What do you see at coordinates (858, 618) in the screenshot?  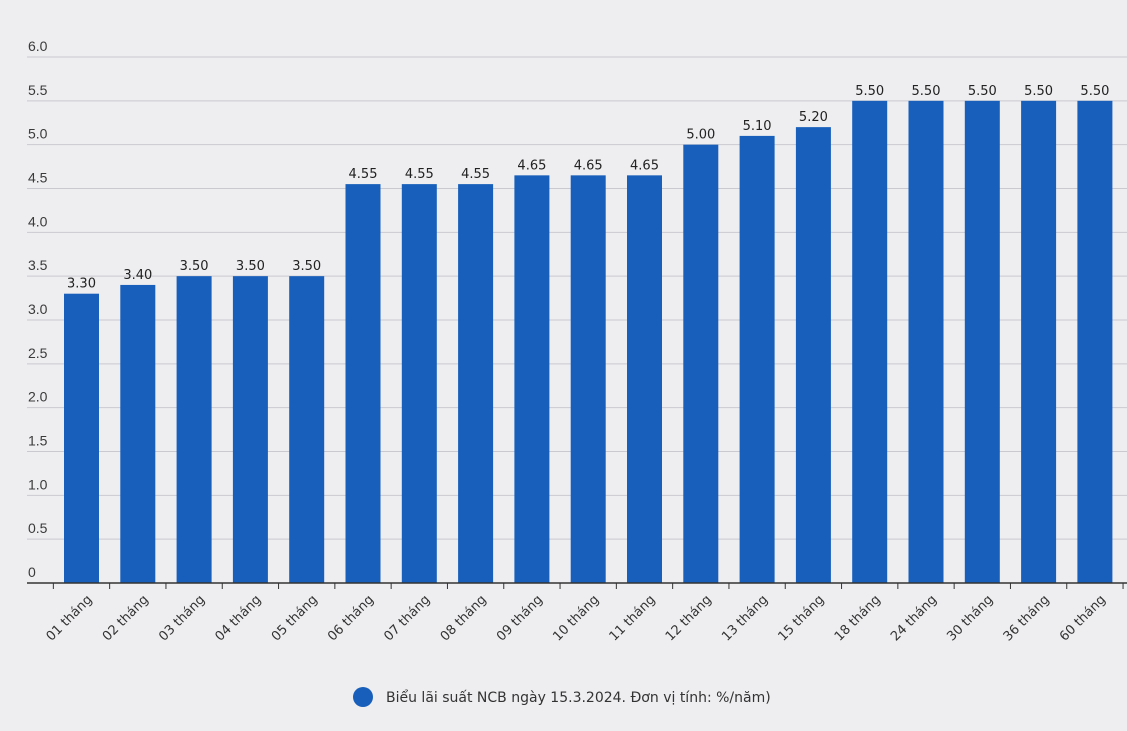 I see `category-label: 18 tháng` at bounding box center [858, 618].